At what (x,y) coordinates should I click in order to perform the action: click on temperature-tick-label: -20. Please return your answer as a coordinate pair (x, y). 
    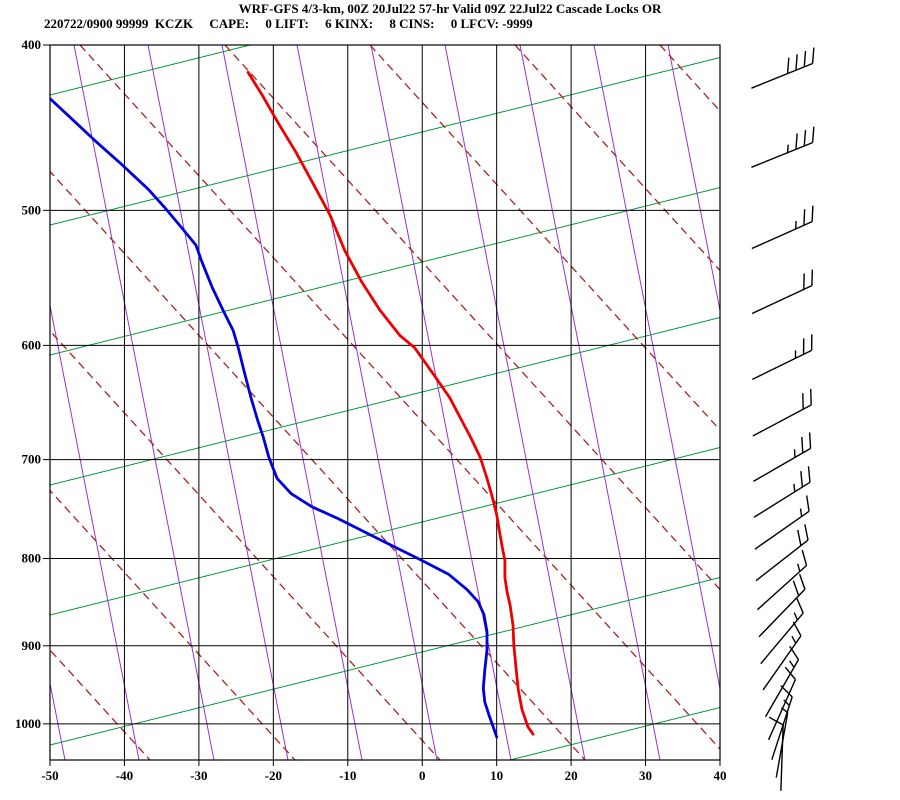
    Looking at the image, I should click on (273, 775).